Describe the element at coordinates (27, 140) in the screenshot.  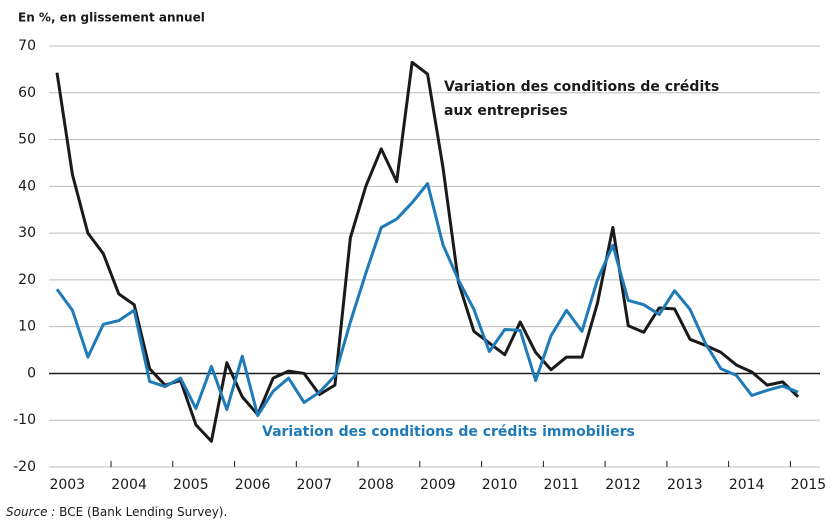
I see `y-tick-label: 50` at that location.